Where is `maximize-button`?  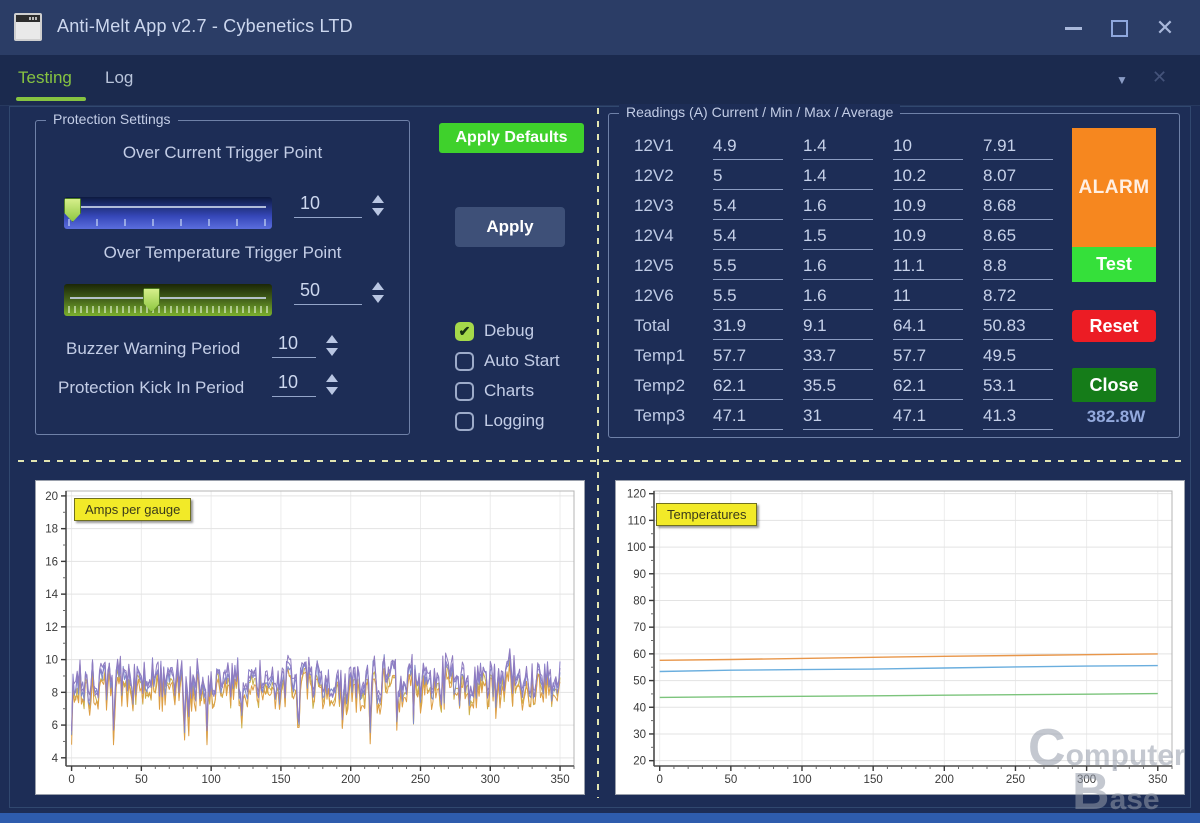
maximize-button is located at coordinates (1119, 28).